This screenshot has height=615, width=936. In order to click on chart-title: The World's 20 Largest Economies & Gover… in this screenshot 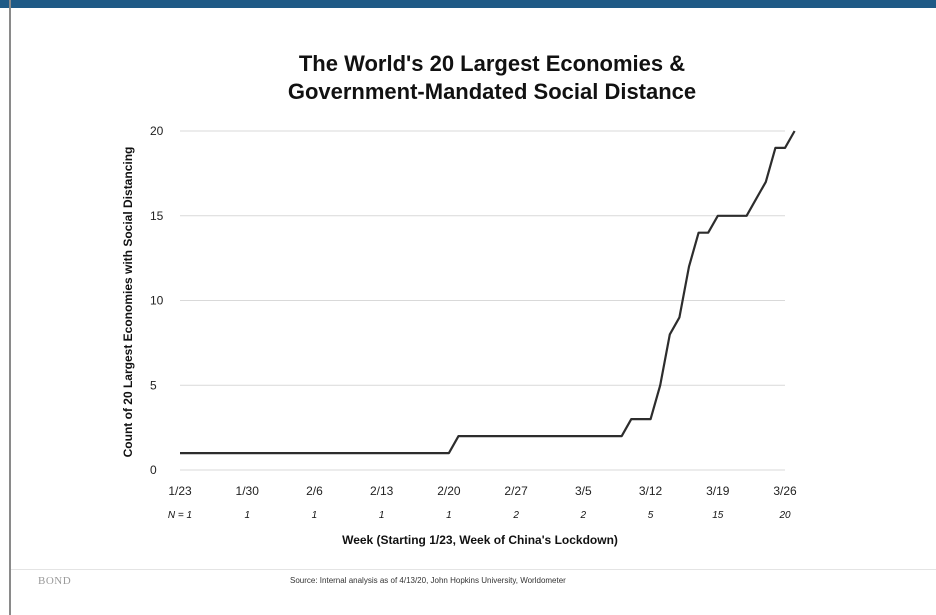, I will do `click(492, 78)`.